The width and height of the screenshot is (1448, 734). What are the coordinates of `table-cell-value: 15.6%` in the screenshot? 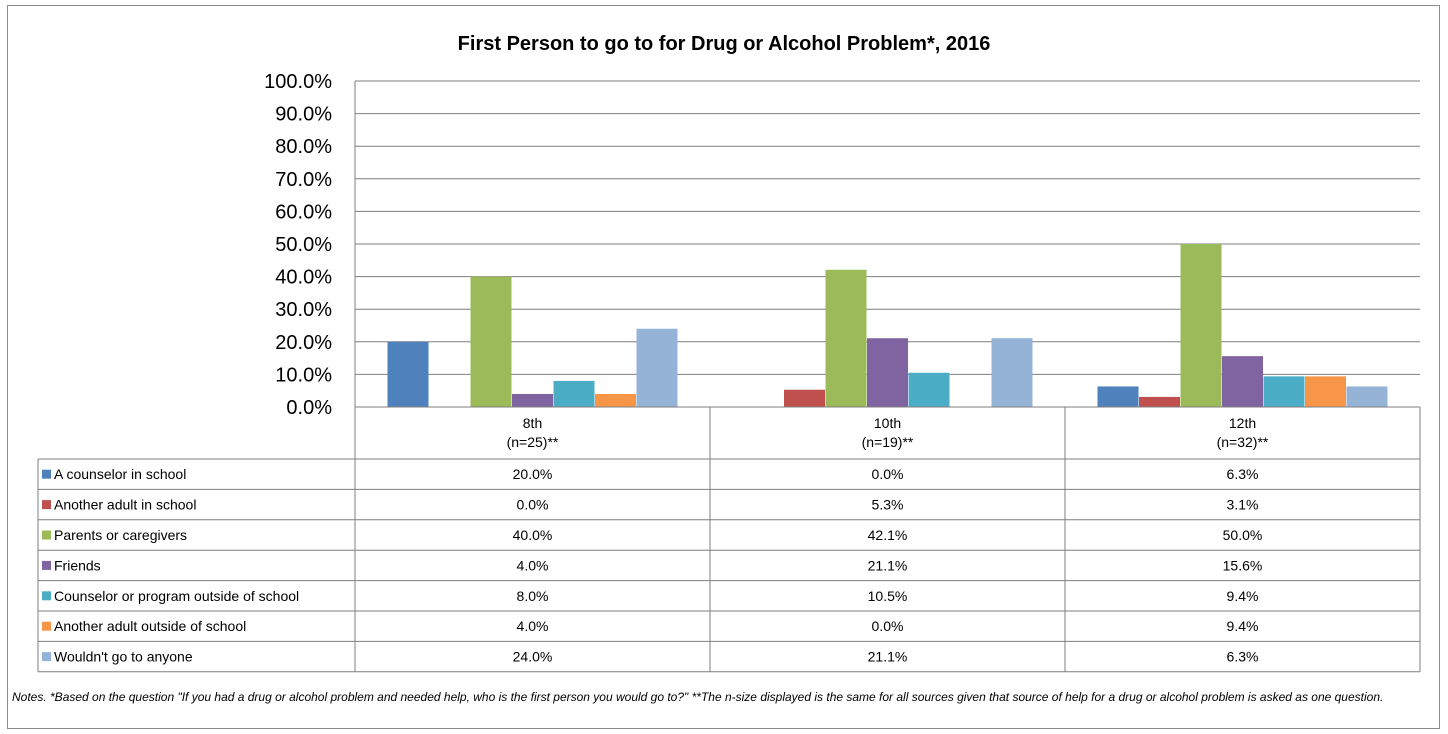 It's located at (1243, 565).